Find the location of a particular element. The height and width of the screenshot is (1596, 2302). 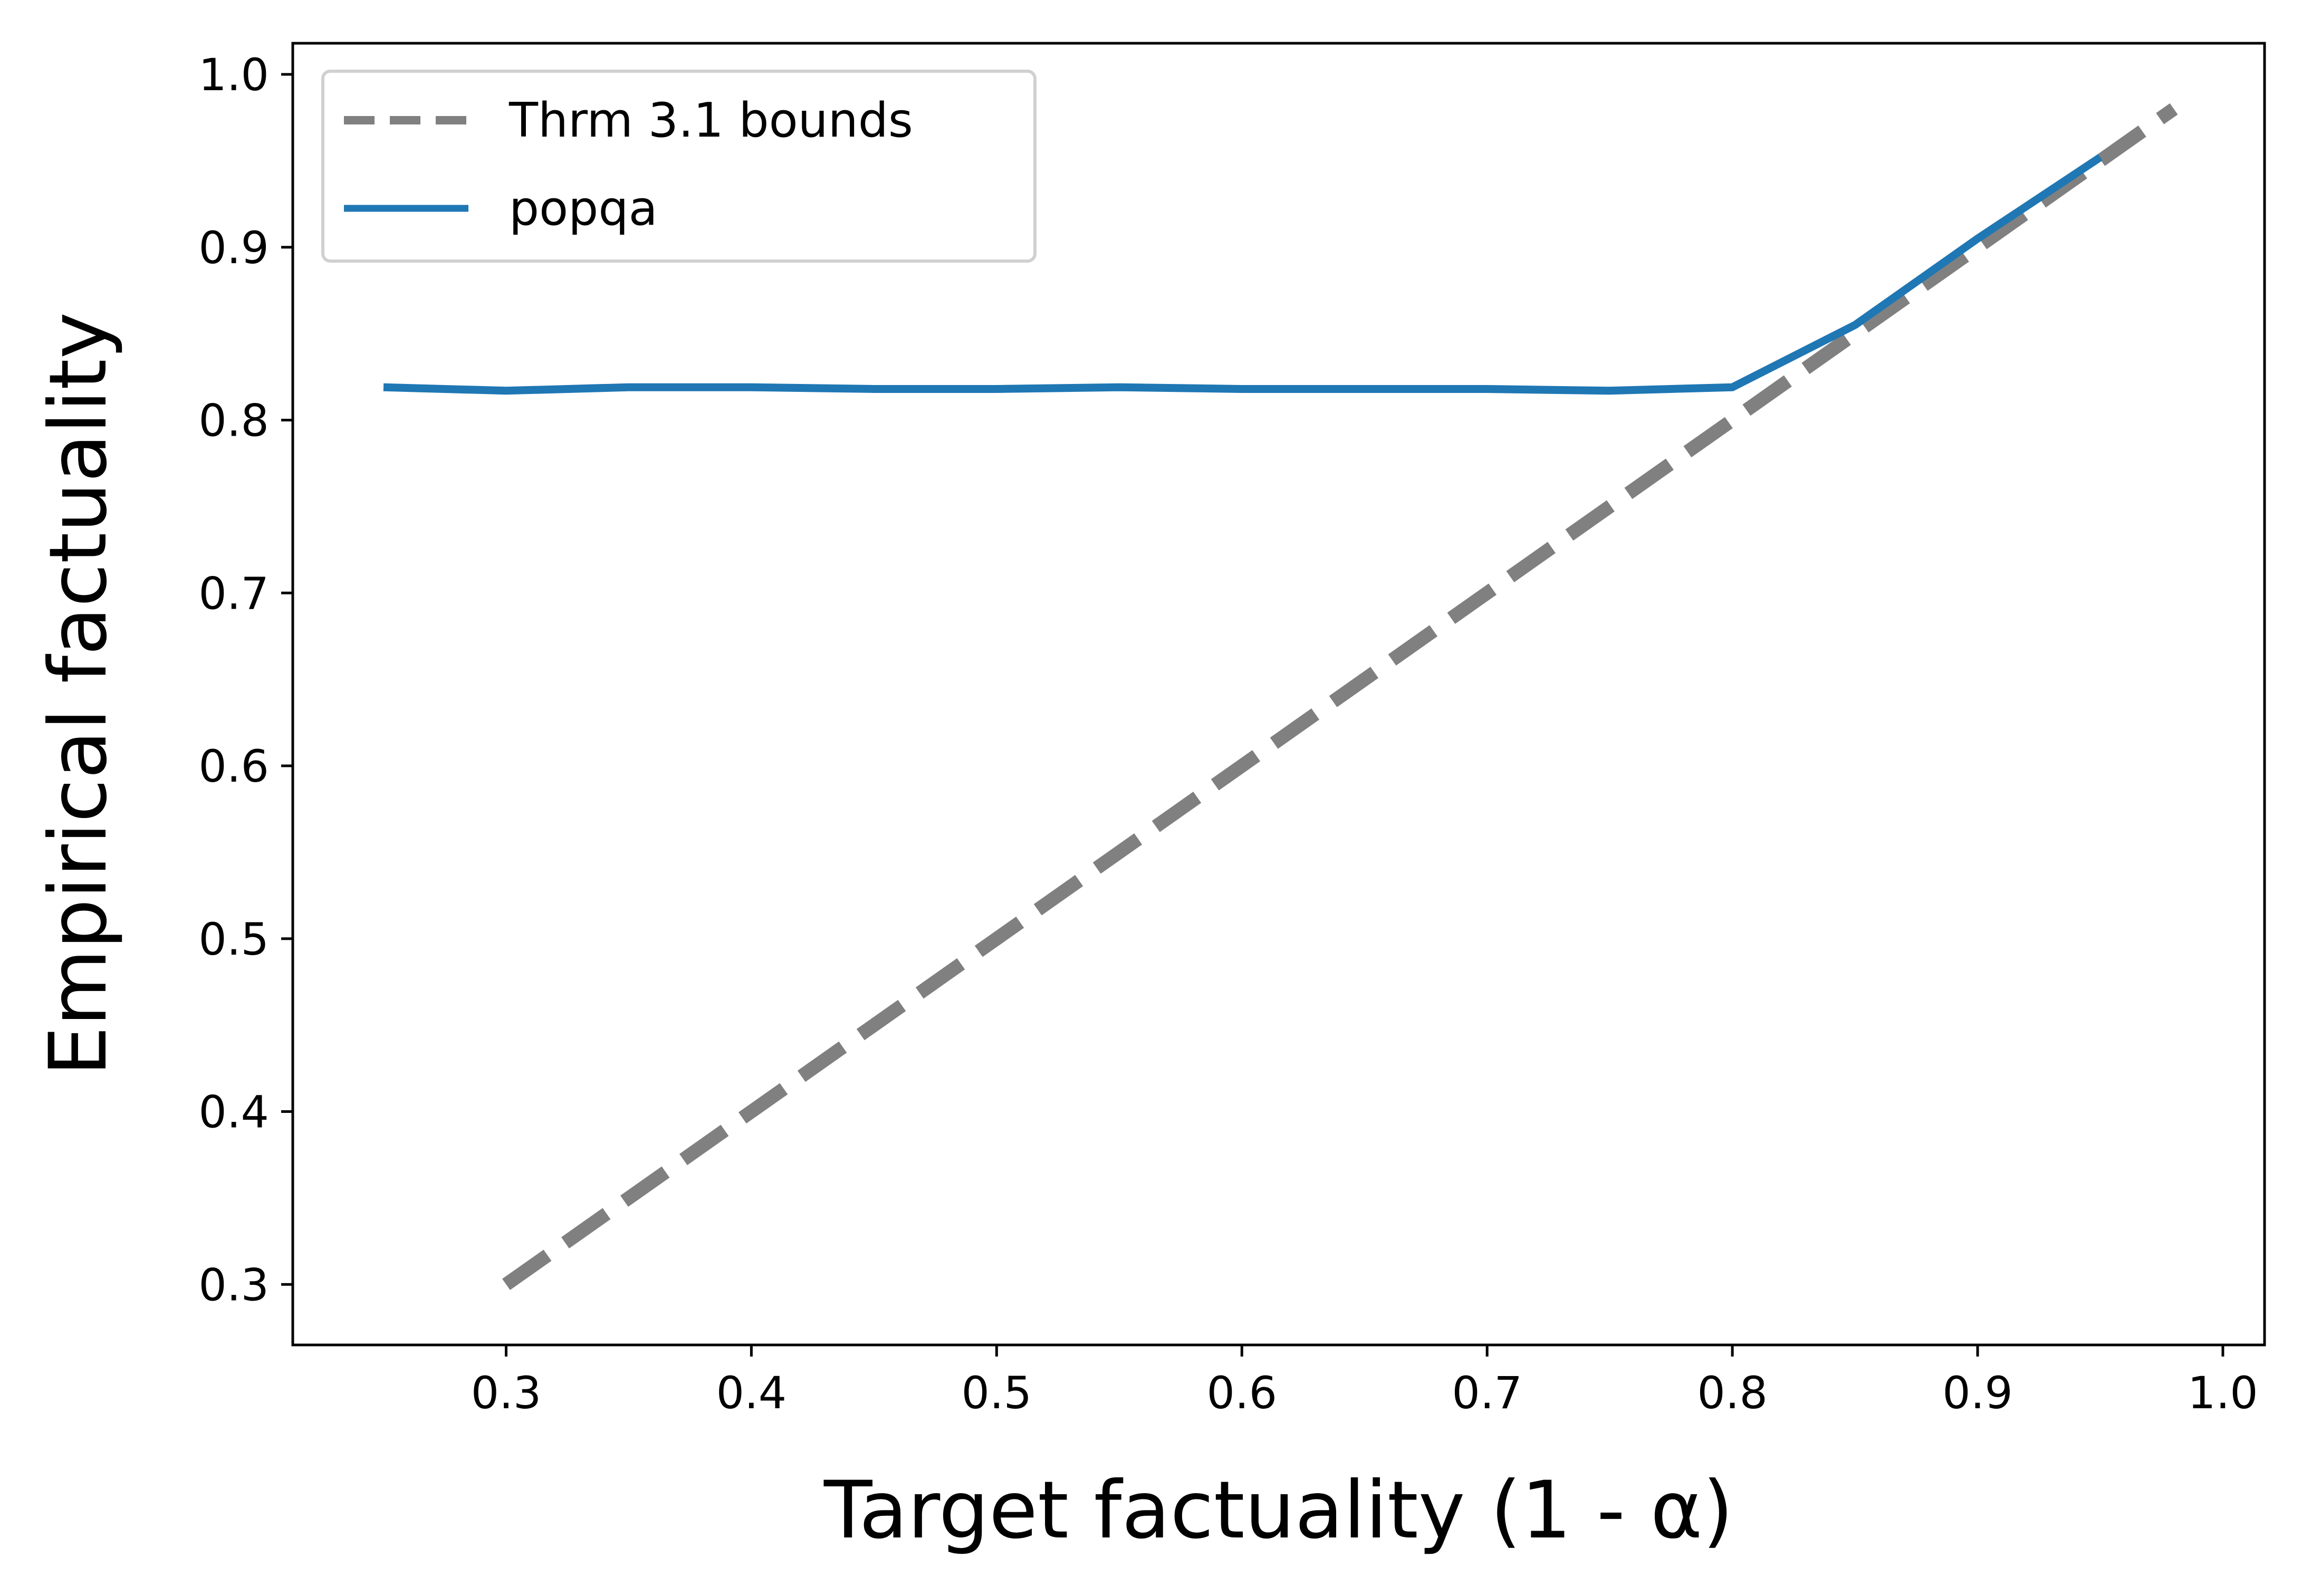

x-tick-label: 0.8 is located at coordinates (1733, 1393).